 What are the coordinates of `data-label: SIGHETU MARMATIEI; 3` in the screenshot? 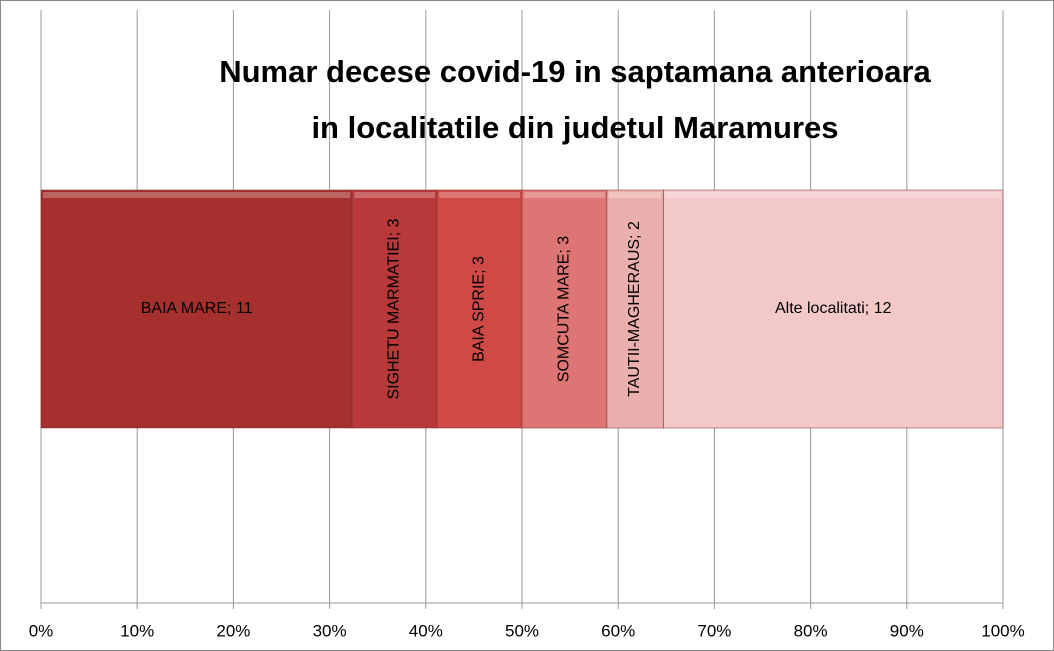 It's located at (394, 308).